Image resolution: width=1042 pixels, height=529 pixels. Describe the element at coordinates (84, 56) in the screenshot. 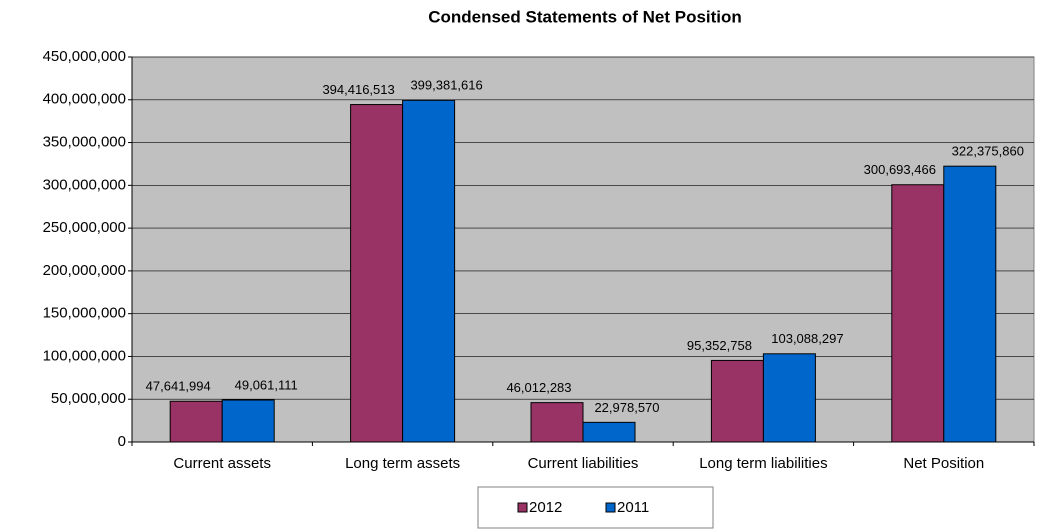

I see `y-tick-label: 450,000,000` at that location.